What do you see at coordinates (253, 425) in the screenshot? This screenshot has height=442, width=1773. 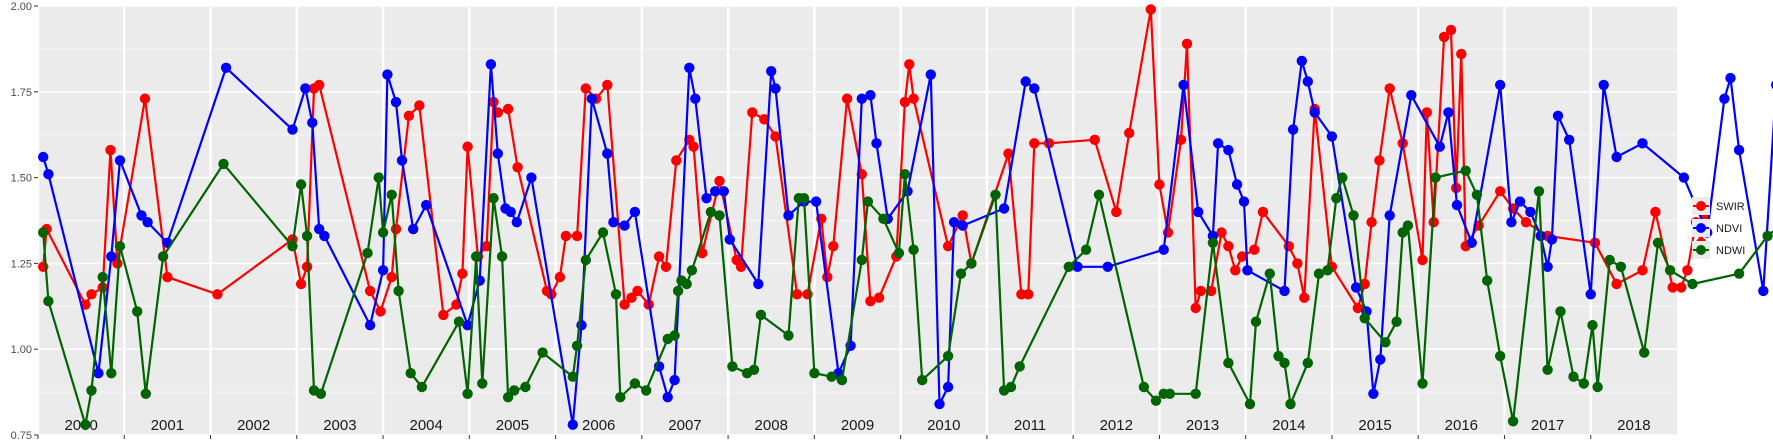 I see `year-label: 2002` at bounding box center [253, 425].